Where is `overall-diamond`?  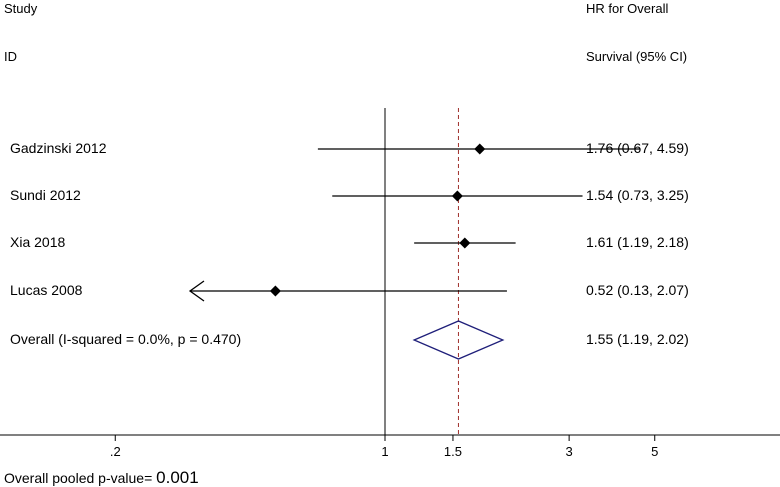 overall-diamond is located at coordinates (458, 340).